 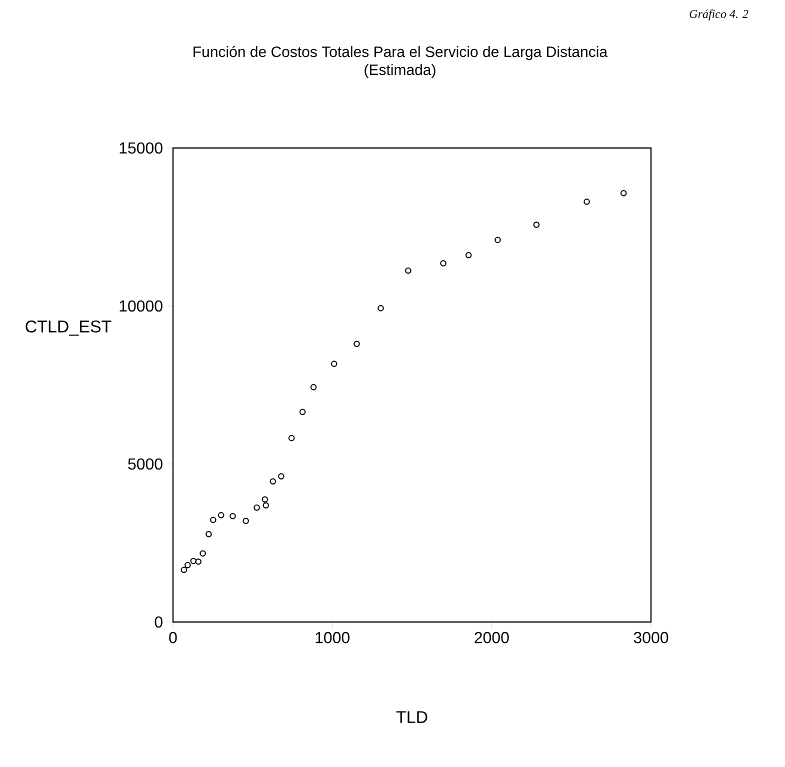 What do you see at coordinates (412, 717) in the screenshot?
I see `x-axis-title: TLD` at bounding box center [412, 717].